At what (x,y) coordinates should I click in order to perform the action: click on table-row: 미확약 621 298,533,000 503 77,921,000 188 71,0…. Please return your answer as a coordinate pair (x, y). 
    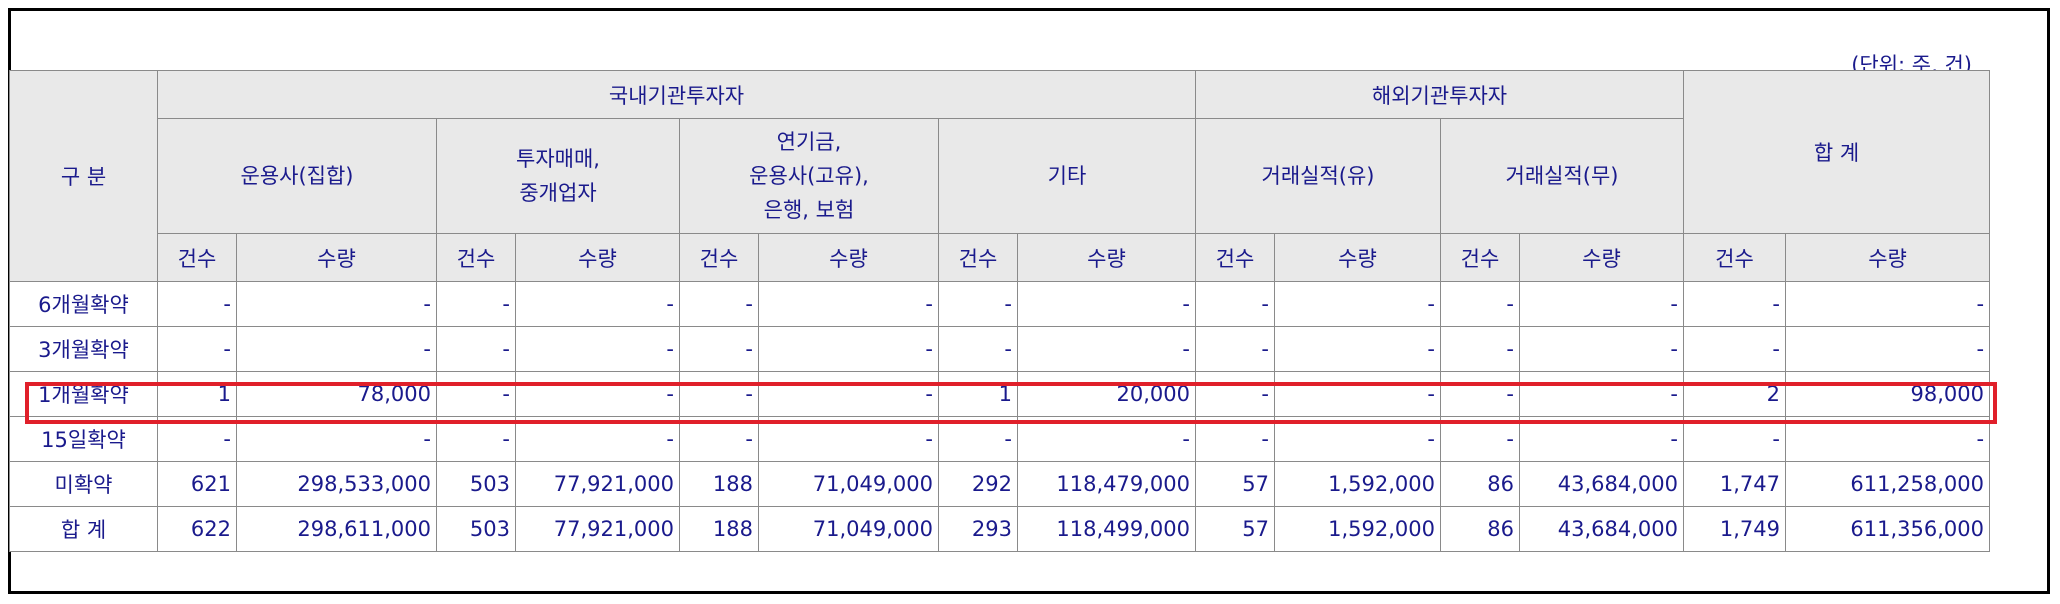
    Looking at the image, I should click on (1000, 484).